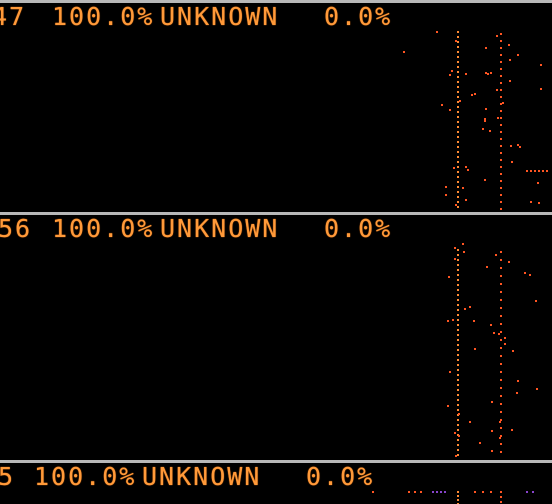 Image resolution: width=552 pixels, height=504 pixels. Describe the element at coordinates (276, 477) in the screenshot. I see `panel-header: 5 100.0% UNKNOWN 0.0%` at that location.